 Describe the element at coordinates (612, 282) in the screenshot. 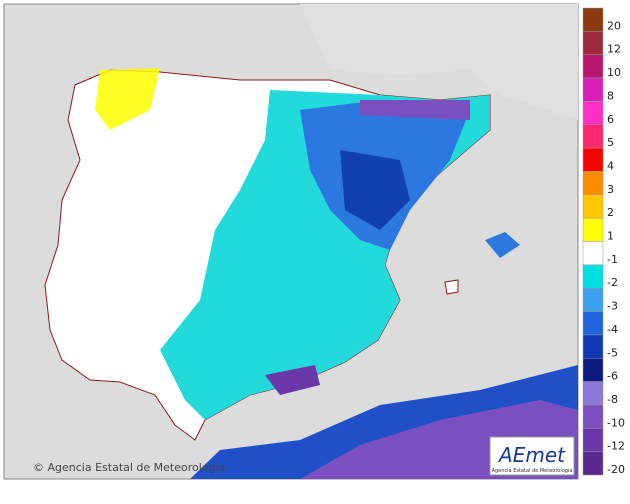

I see `legend-label: -2` at that location.